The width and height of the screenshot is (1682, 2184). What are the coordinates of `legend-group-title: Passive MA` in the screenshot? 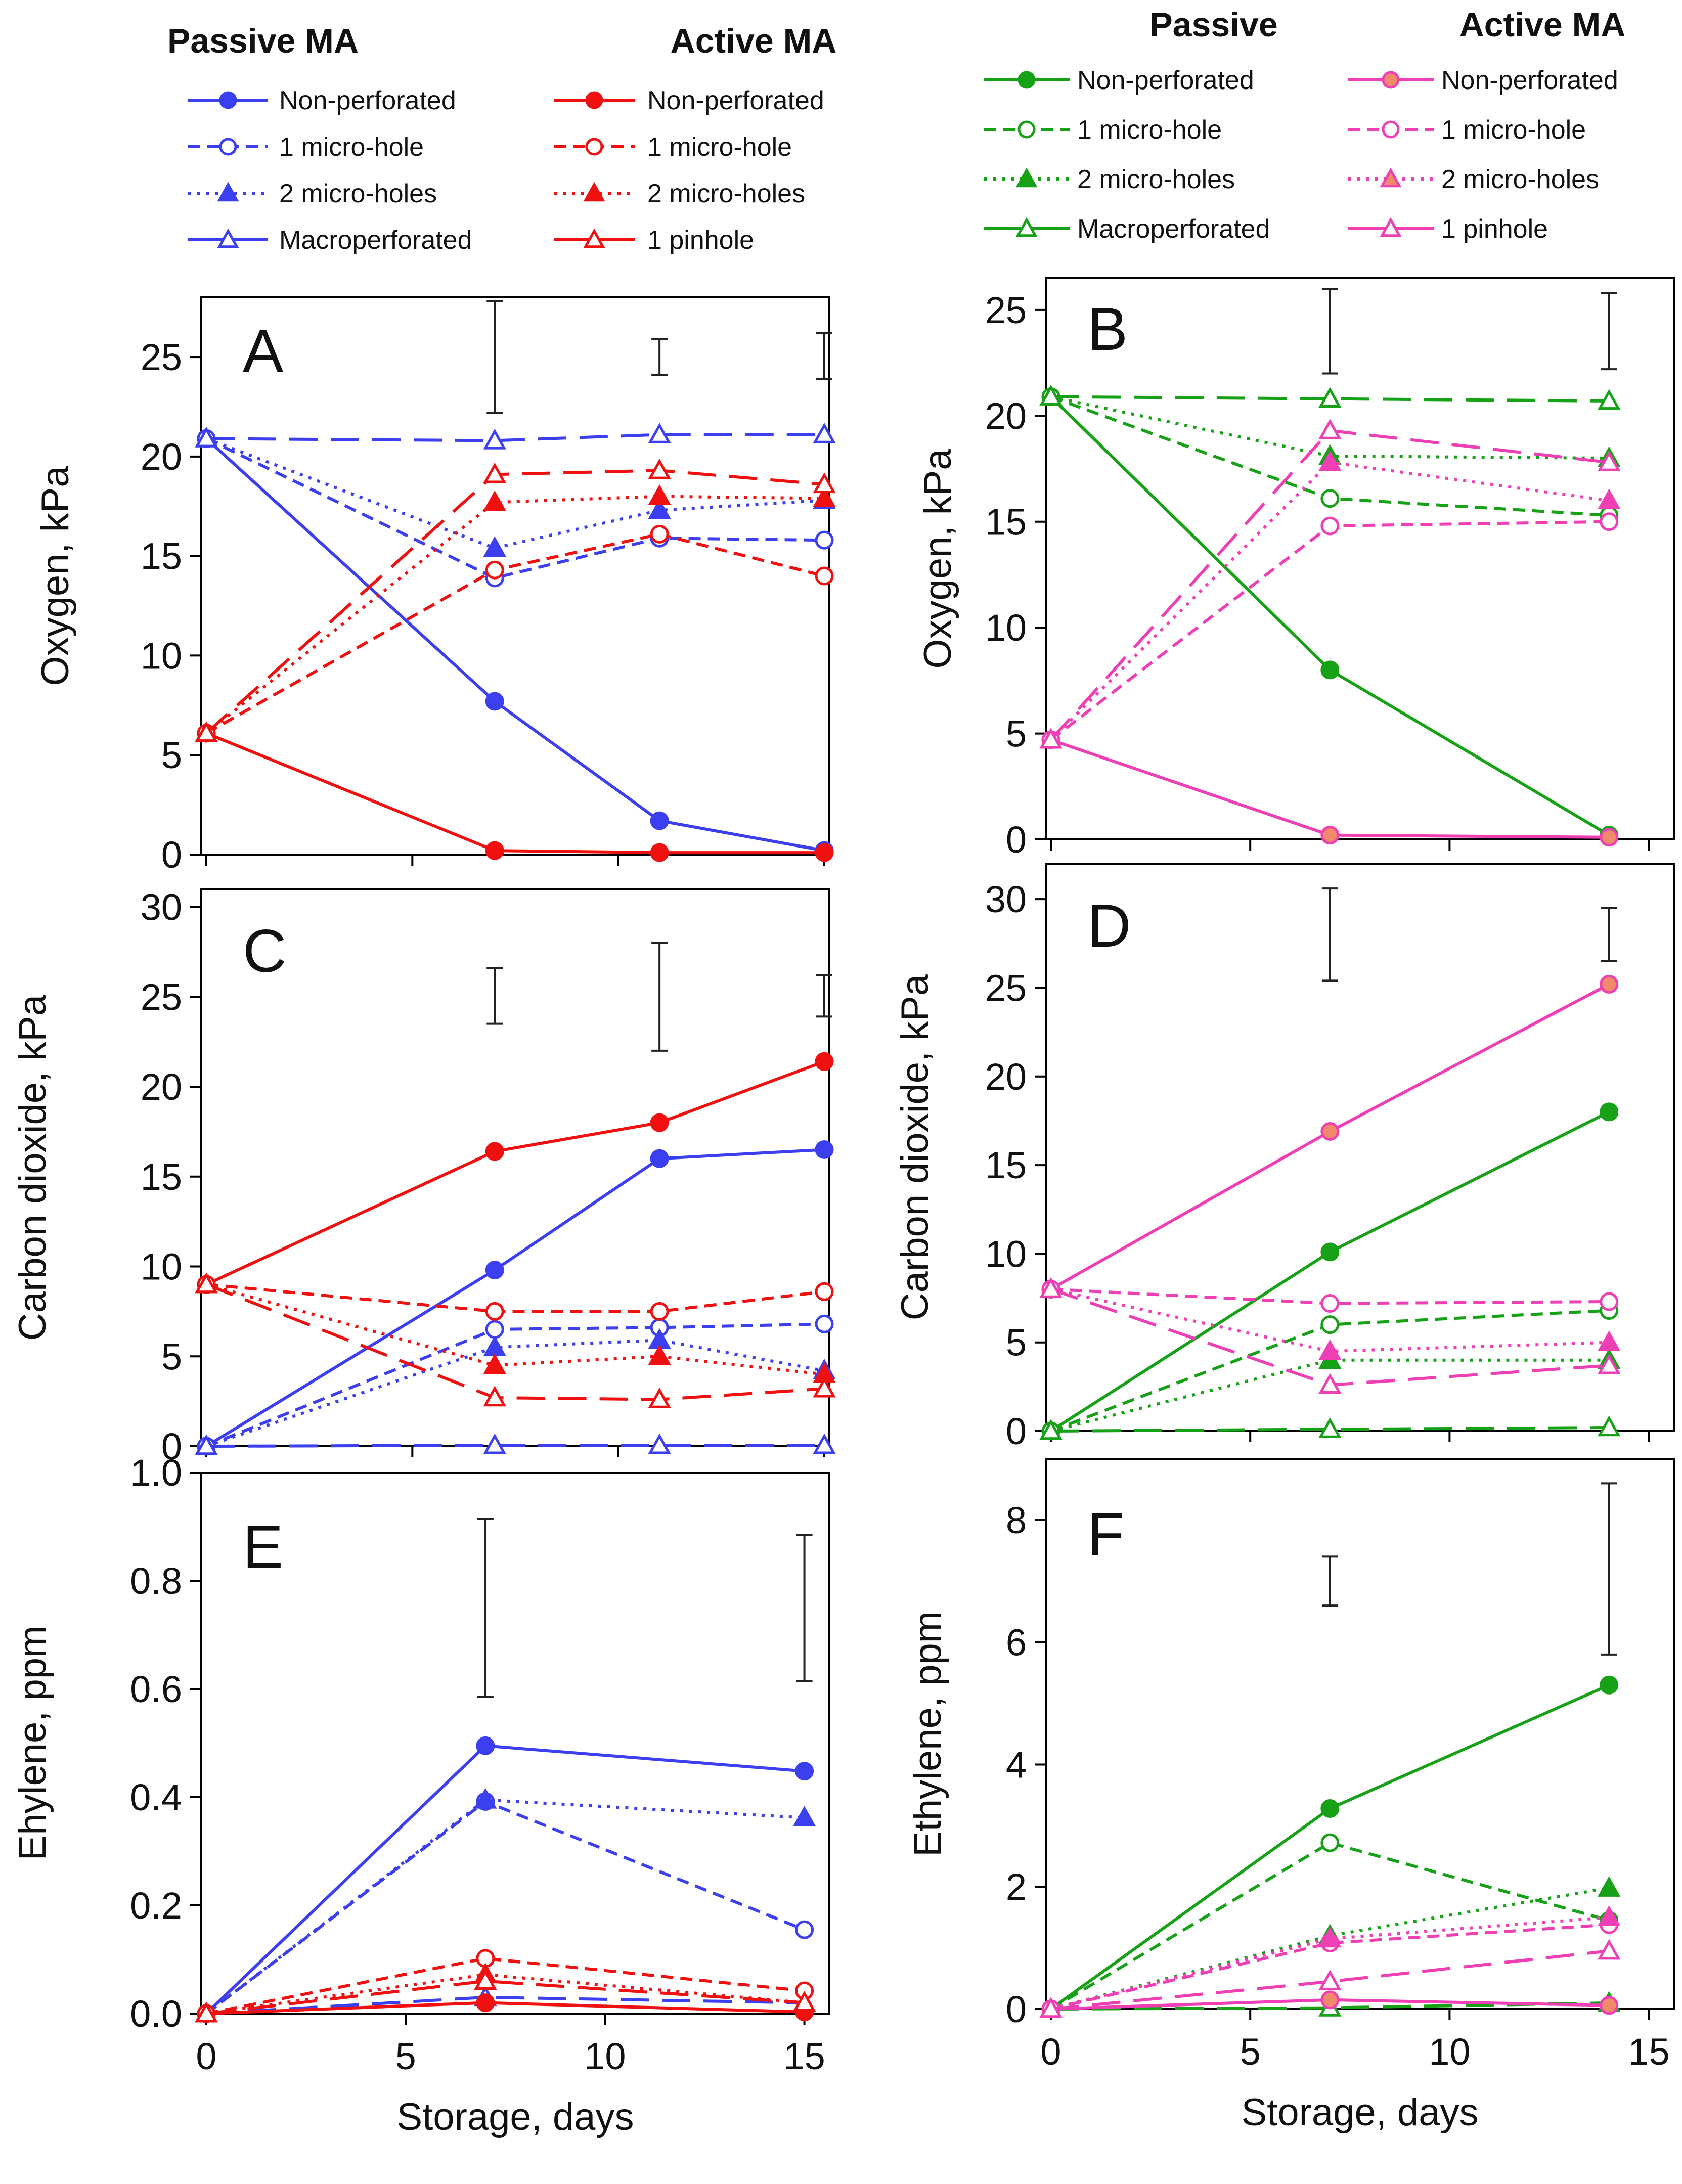 It's located at (263, 41).